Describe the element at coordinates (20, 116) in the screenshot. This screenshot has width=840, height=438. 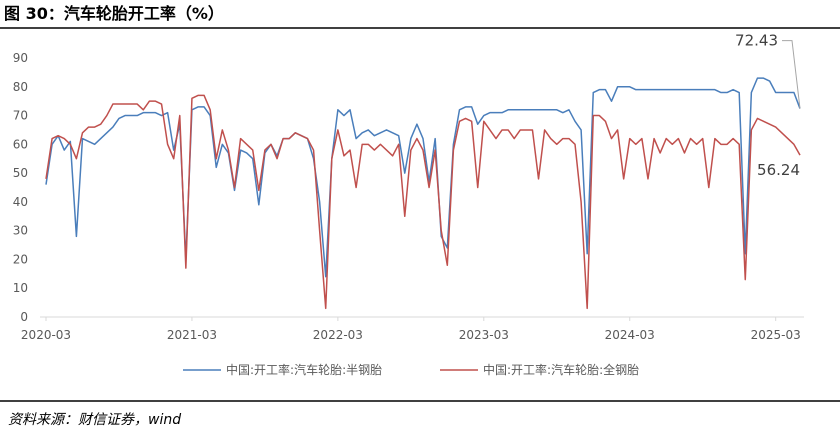
I see `y-tick-label: 70` at that location.